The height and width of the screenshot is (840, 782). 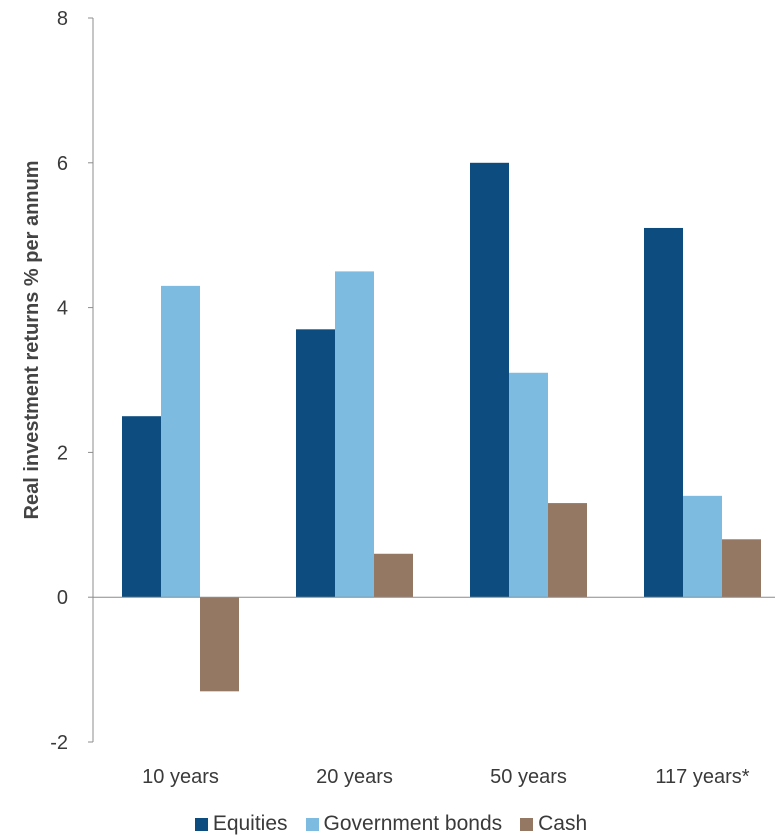 What do you see at coordinates (354, 777) in the screenshot?
I see `x-tick-label: 20 years` at bounding box center [354, 777].